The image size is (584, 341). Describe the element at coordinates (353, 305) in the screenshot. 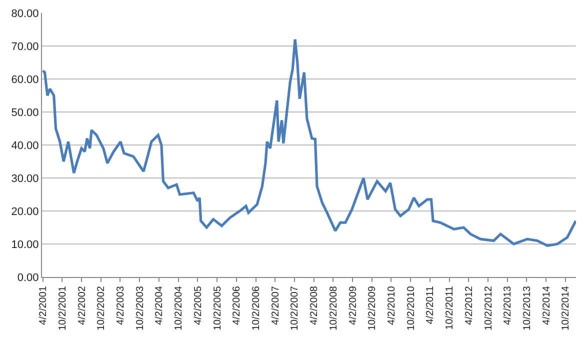

I see `x-tick-label: 4/2/2009` at that location.